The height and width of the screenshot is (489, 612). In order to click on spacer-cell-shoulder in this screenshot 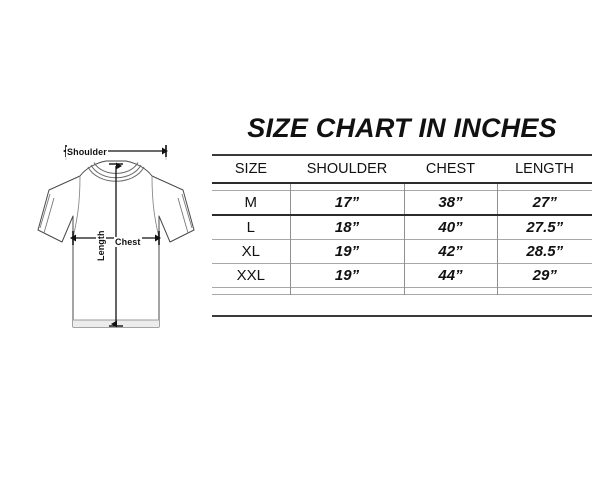, I will do `click(346, 186)`.